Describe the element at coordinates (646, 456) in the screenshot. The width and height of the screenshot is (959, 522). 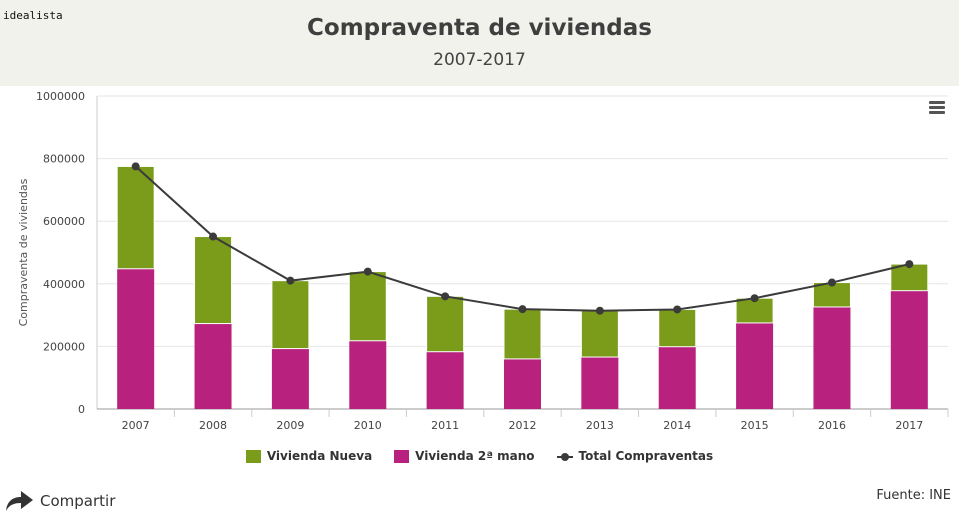
I see `legend-label-total: Total Compraventas` at that location.